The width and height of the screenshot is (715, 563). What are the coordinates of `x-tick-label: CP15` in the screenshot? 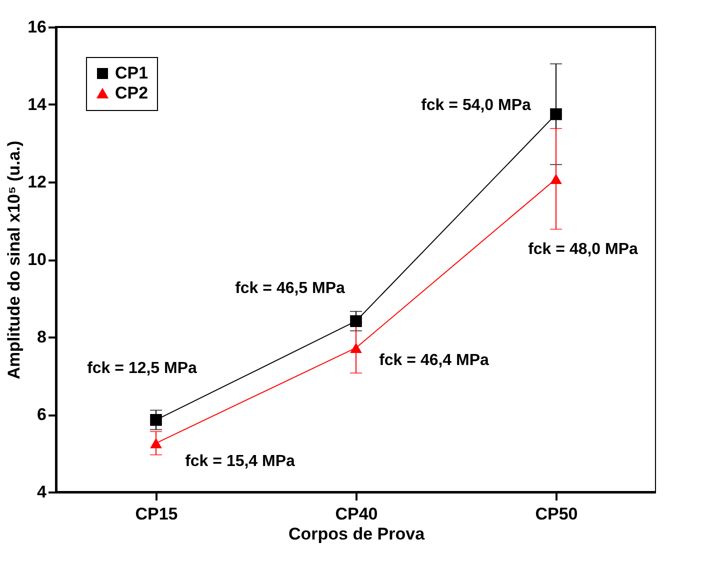 It's located at (156, 514).